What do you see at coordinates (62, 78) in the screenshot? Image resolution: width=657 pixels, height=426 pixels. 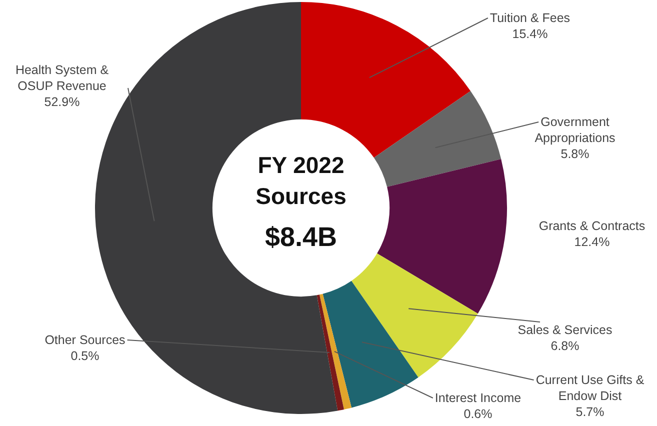 I see `slice-label: Health System & OSUP Revenue` at bounding box center [62, 78].